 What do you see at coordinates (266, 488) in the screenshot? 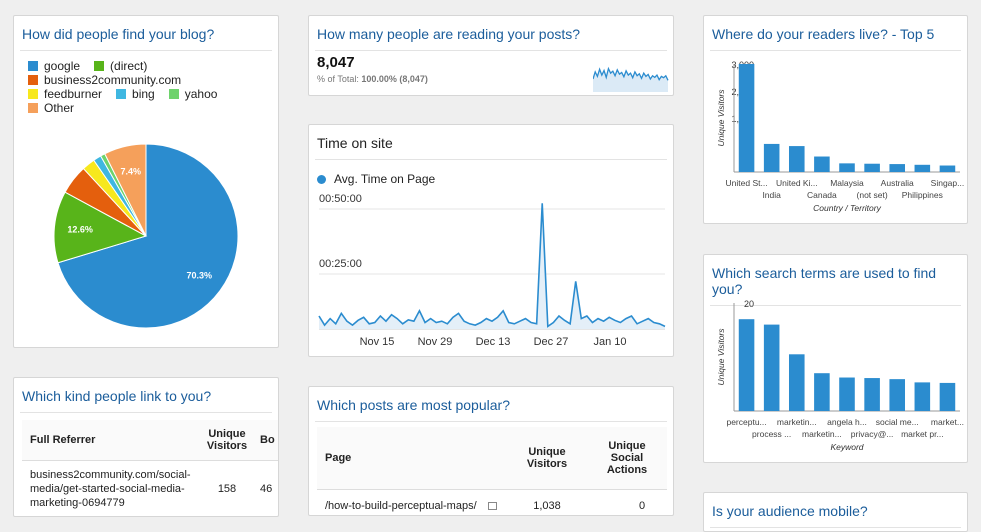
I see `bounce-cell: 46` at bounding box center [266, 488].